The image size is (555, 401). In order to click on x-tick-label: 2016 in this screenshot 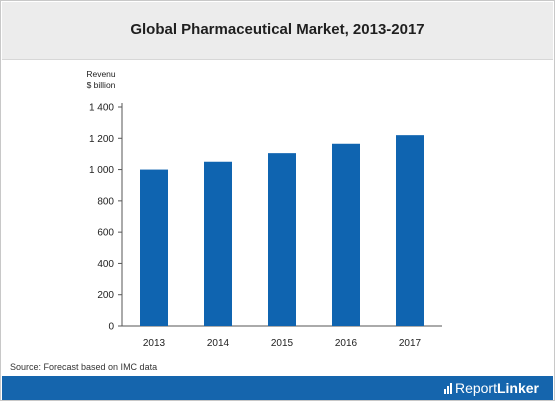, I will do `click(346, 343)`.